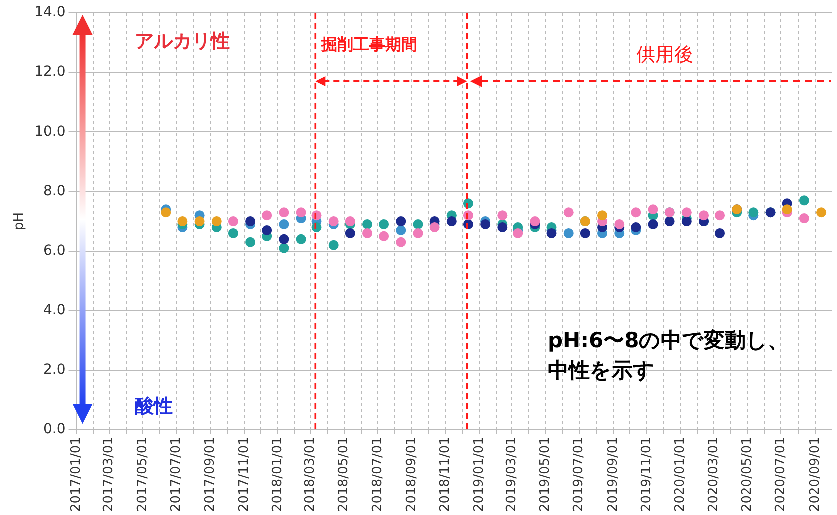 The image size is (837, 515). I want to click on x-tick-label: 2020/01/01, so click(680, 474).